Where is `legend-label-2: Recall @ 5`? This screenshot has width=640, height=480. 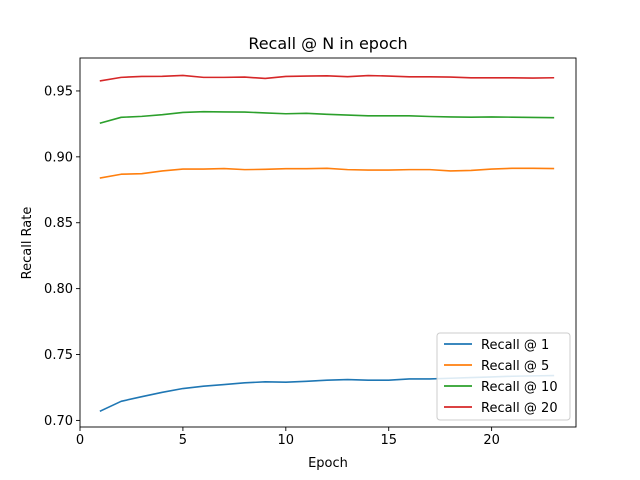
legend-label-2: Recall @ 5 is located at coordinates (515, 366).